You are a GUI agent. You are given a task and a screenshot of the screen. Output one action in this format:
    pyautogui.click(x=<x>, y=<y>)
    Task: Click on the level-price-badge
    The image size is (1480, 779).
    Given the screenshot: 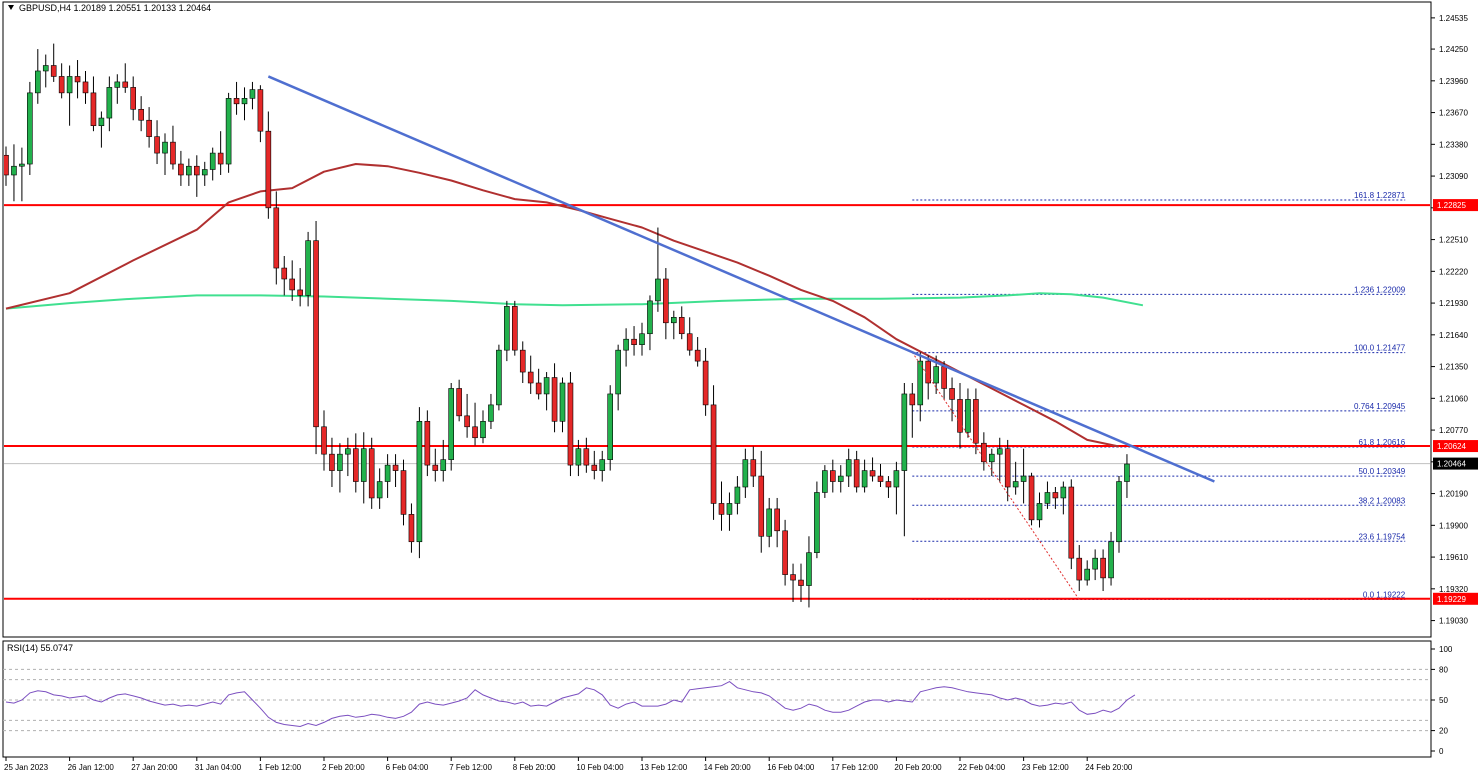 What is the action you would take?
    pyautogui.click(x=1455, y=205)
    